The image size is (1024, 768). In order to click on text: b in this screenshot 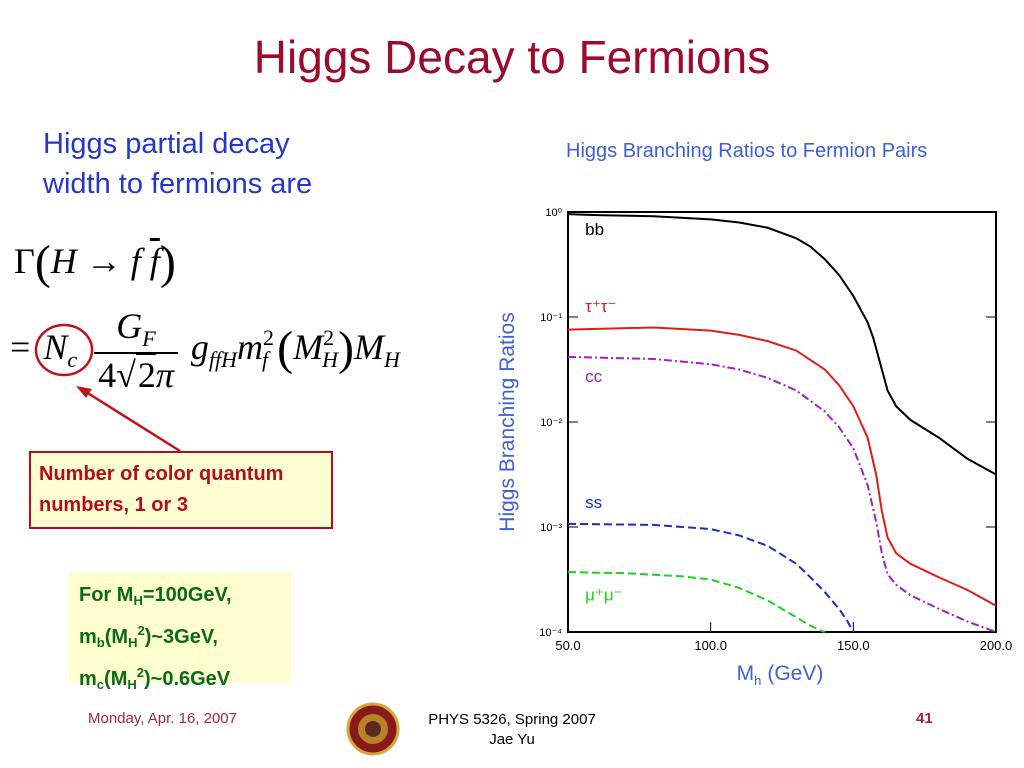, I will do `click(100, 642)`.